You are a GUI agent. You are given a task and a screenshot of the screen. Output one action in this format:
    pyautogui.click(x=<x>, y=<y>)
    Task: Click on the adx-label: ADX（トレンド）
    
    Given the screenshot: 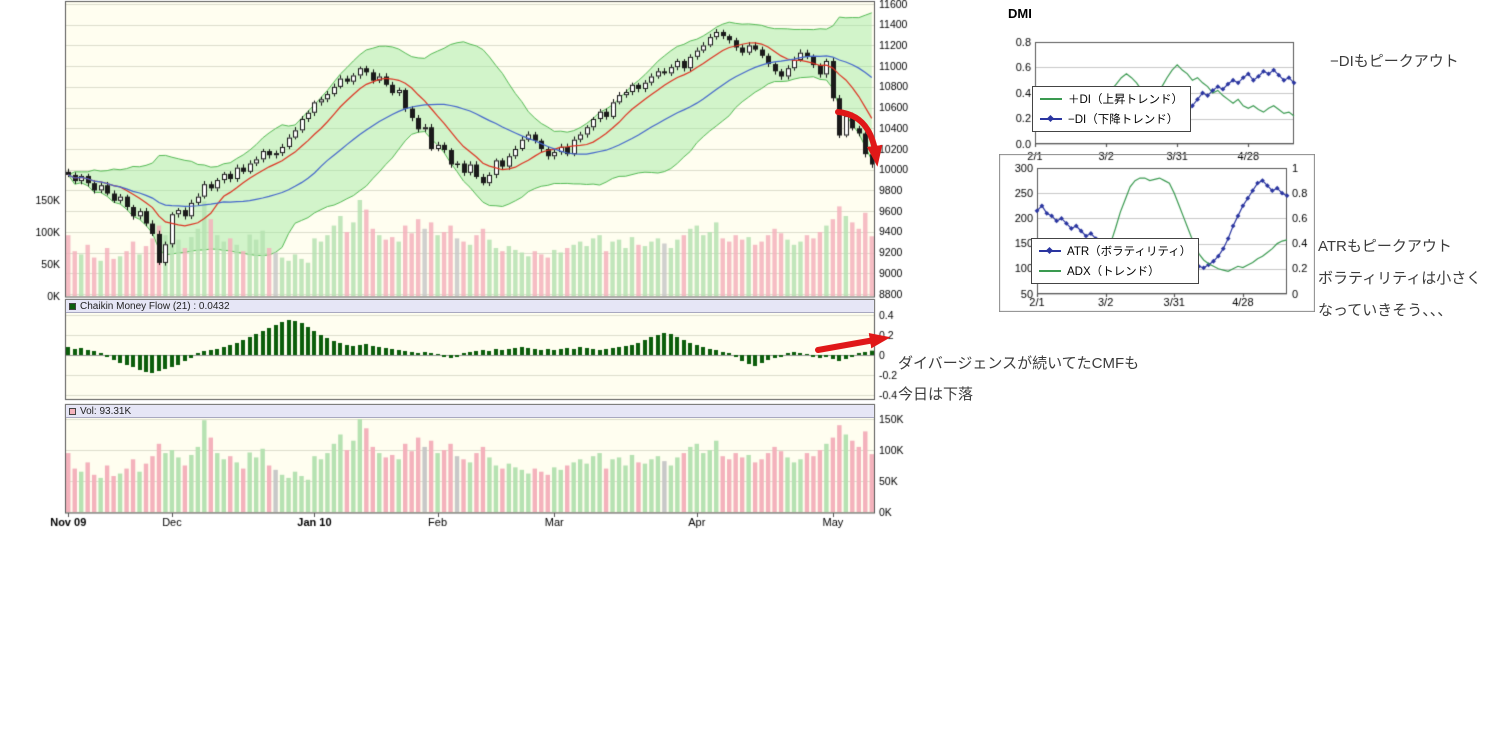 What is the action you would take?
    pyautogui.click(x=1113, y=272)
    